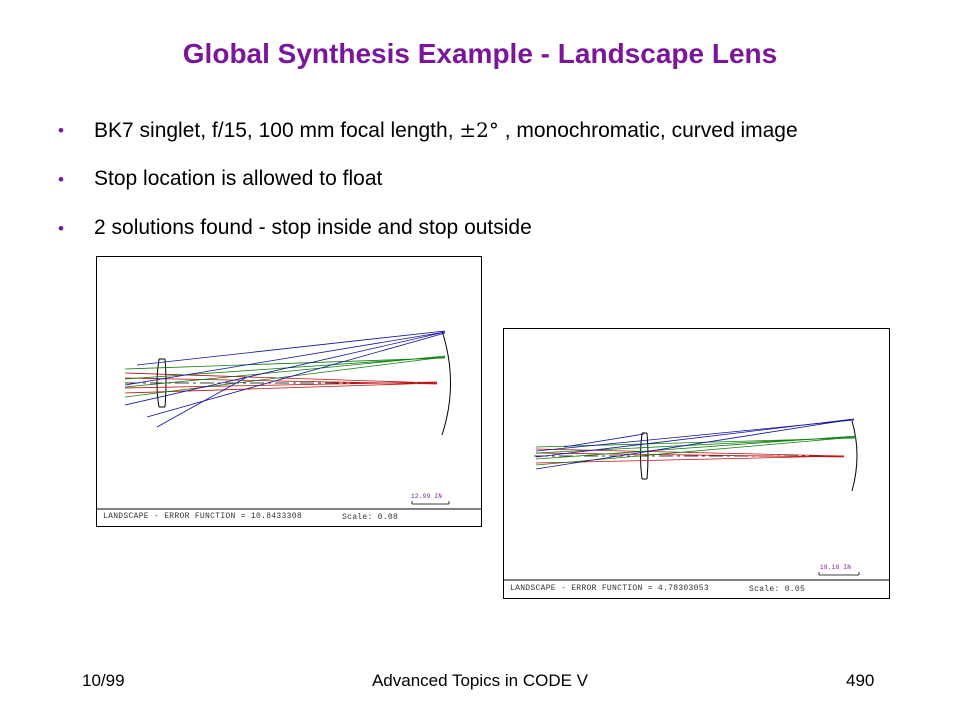  What do you see at coordinates (277, 130) in the screenshot?
I see `bullet-text-1a: BK7 singlet, f/15, 100 mm focal length,` at bounding box center [277, 130].